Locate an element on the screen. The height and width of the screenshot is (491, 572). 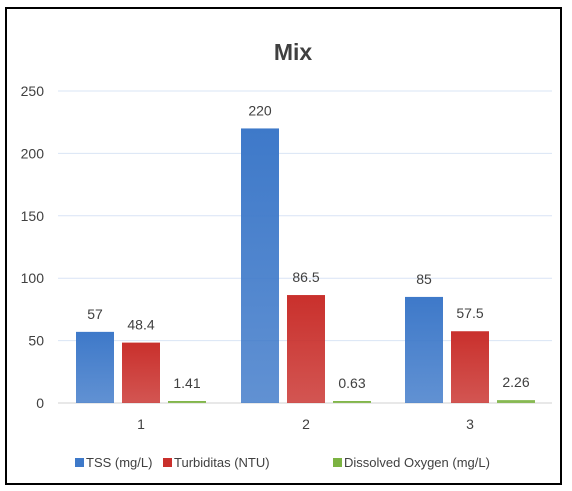
legend-label: TSS (mg/L) is located at coordinates (119, 462).